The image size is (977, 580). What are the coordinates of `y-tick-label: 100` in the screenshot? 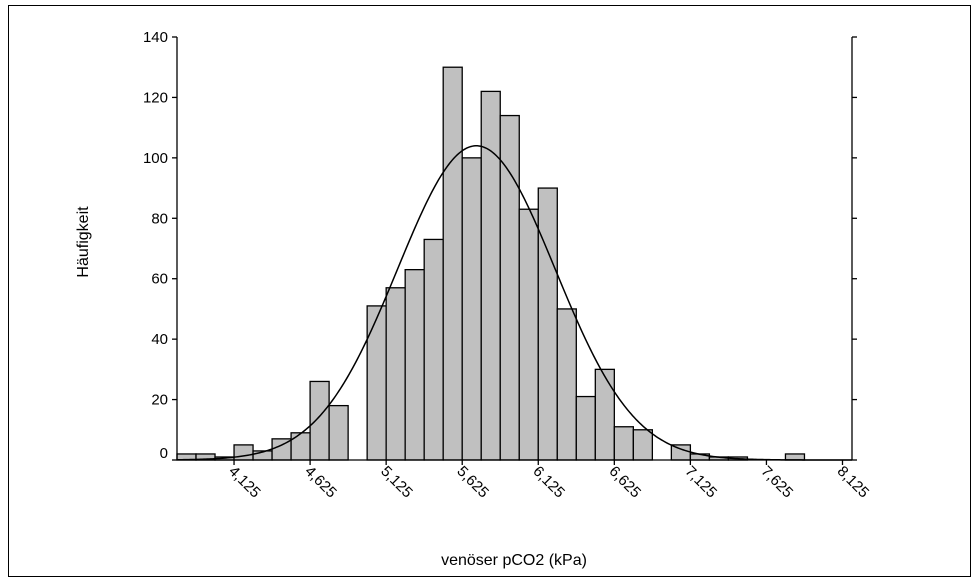 It's located at (155, 158).